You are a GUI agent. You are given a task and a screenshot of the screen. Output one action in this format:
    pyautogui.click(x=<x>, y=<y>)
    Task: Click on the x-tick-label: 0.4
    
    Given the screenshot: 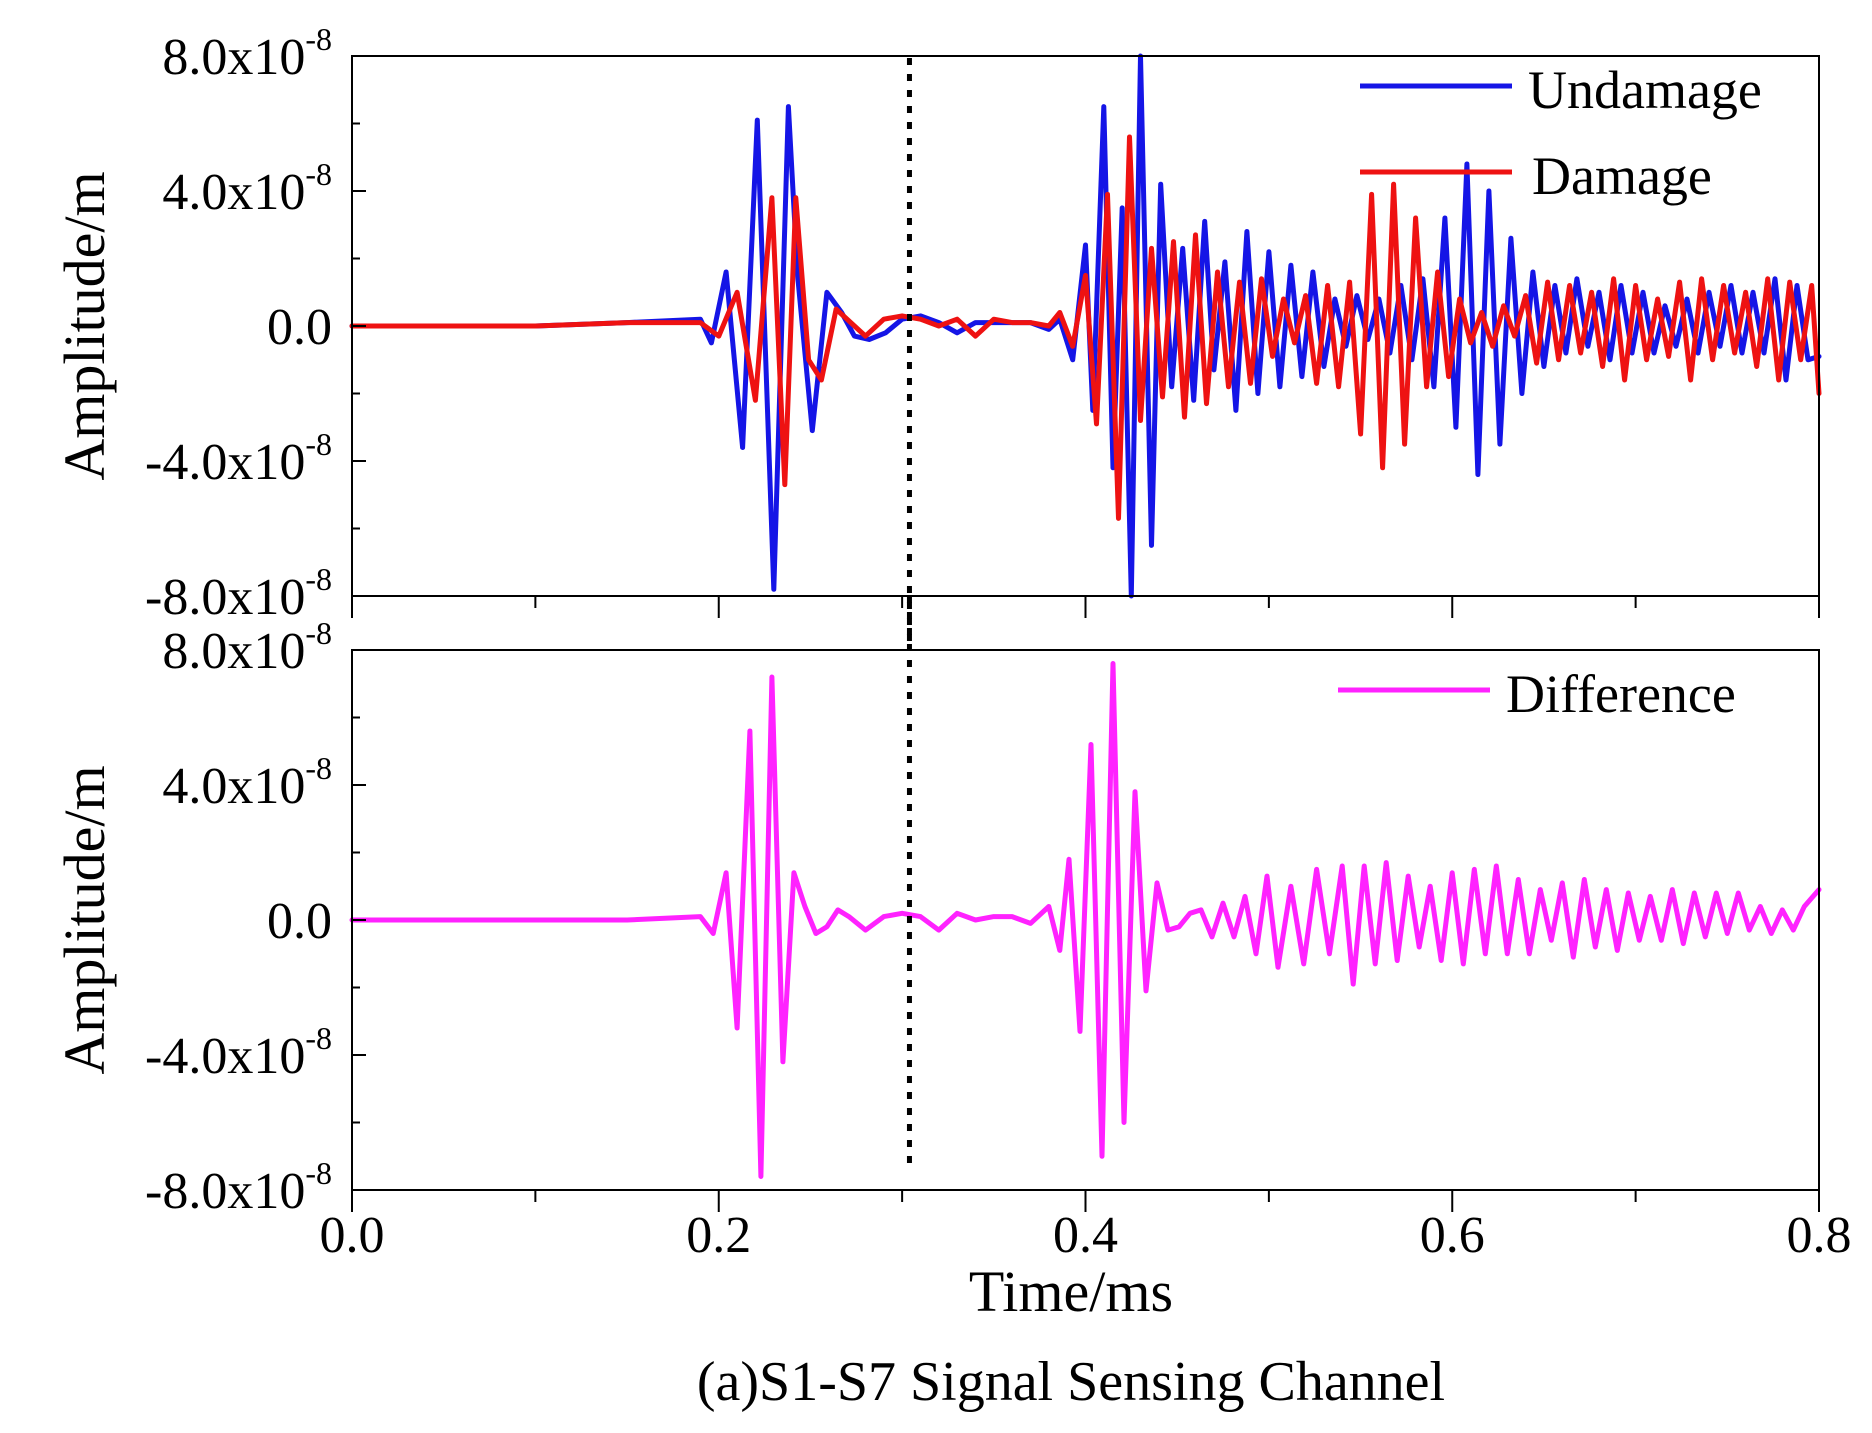 What is the action you would take?
    pyautogui.click(x=1085, y=1235)
    